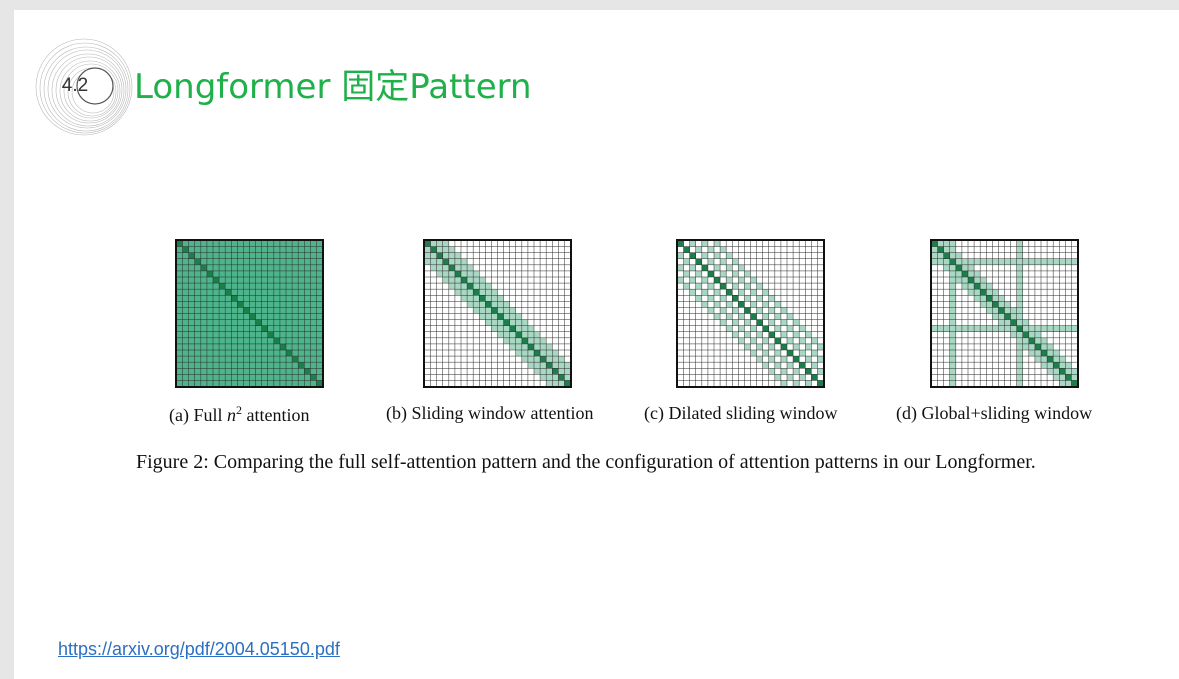 This screenshot has width=1179, height=679. I want to click on panel-caption-a-sup: 2, so click(239, 410).